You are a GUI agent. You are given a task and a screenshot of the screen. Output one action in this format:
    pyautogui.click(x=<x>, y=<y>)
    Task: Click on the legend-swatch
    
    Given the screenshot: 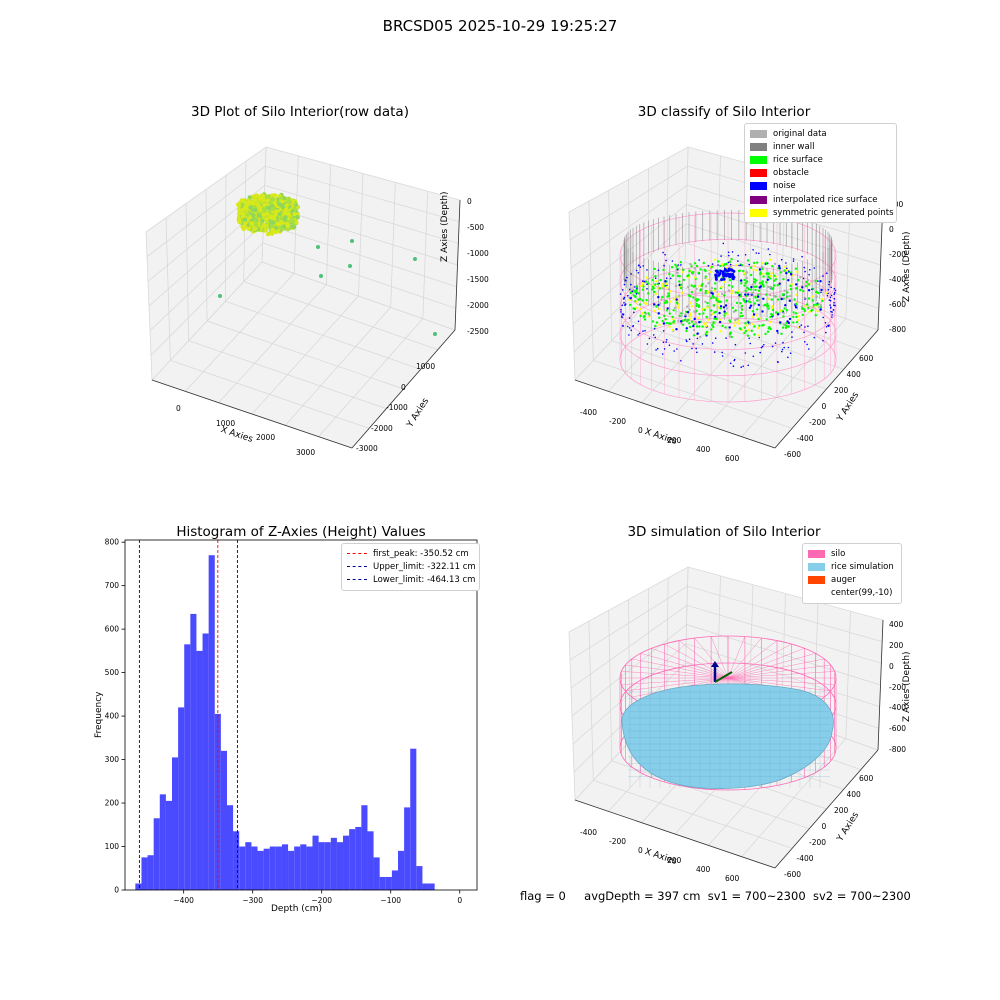 What is the action you would take?
    pyautogui.click(x=816, y=566)
    